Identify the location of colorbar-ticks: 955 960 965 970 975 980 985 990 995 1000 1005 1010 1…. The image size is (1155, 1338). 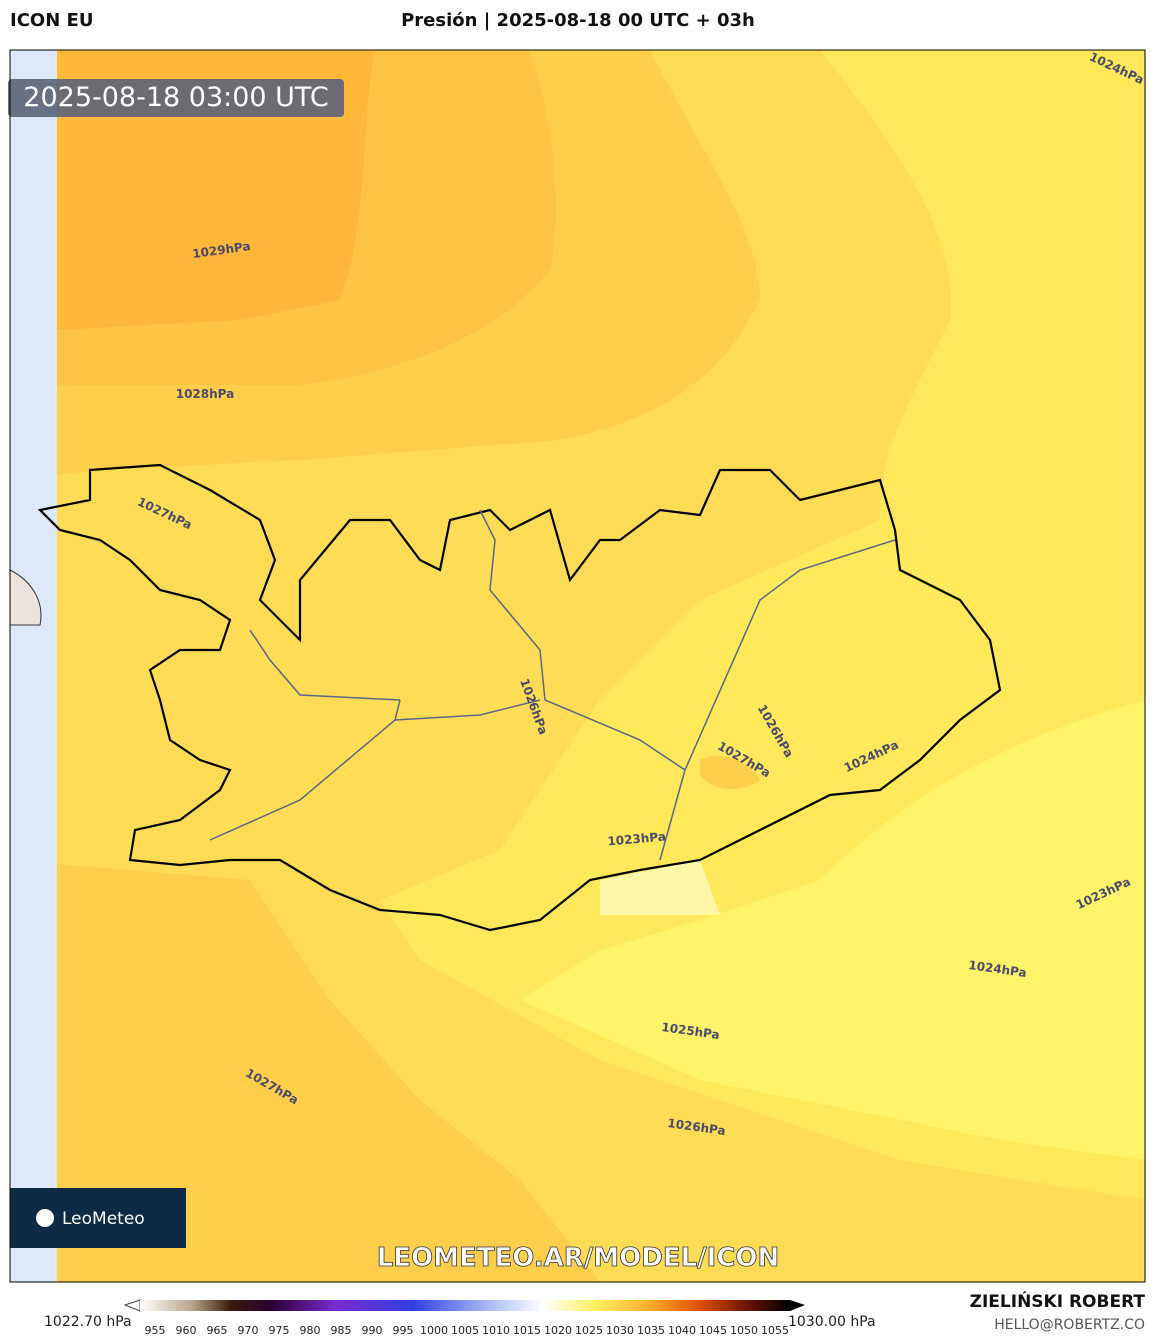
(467, 1330).